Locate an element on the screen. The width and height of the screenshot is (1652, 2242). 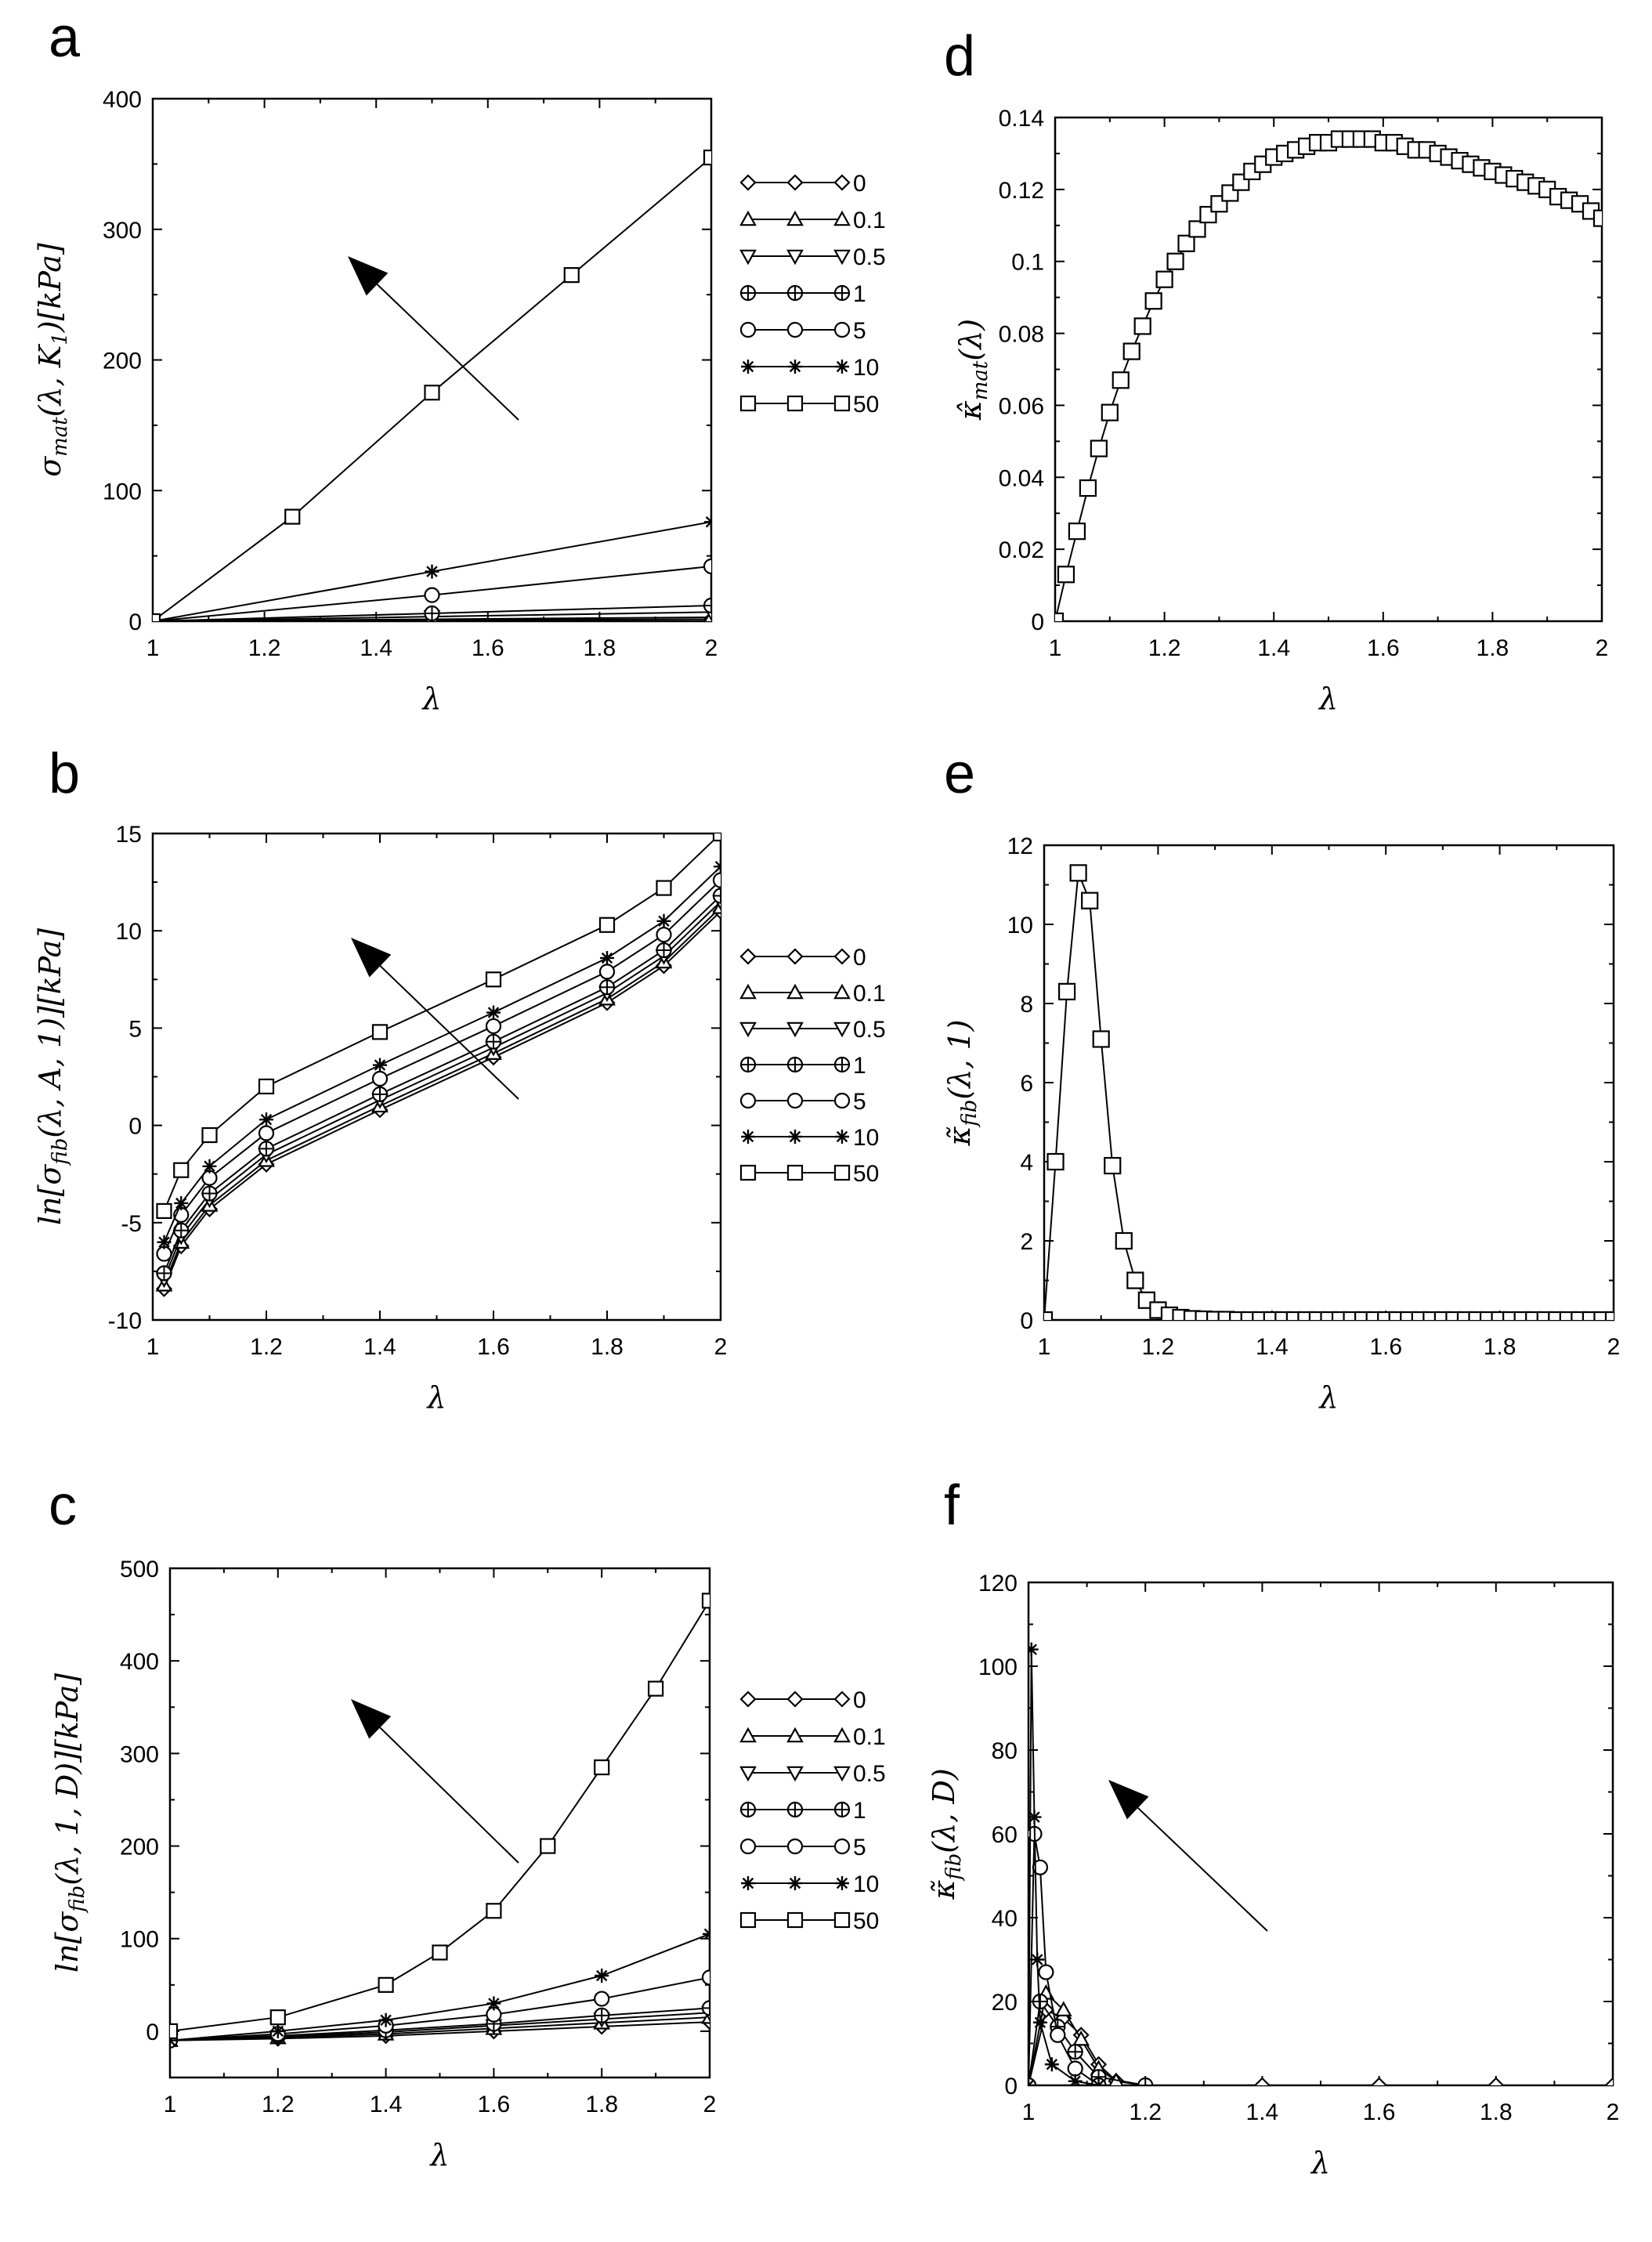
trend-arrow-head is located at coordinates (371, 958).